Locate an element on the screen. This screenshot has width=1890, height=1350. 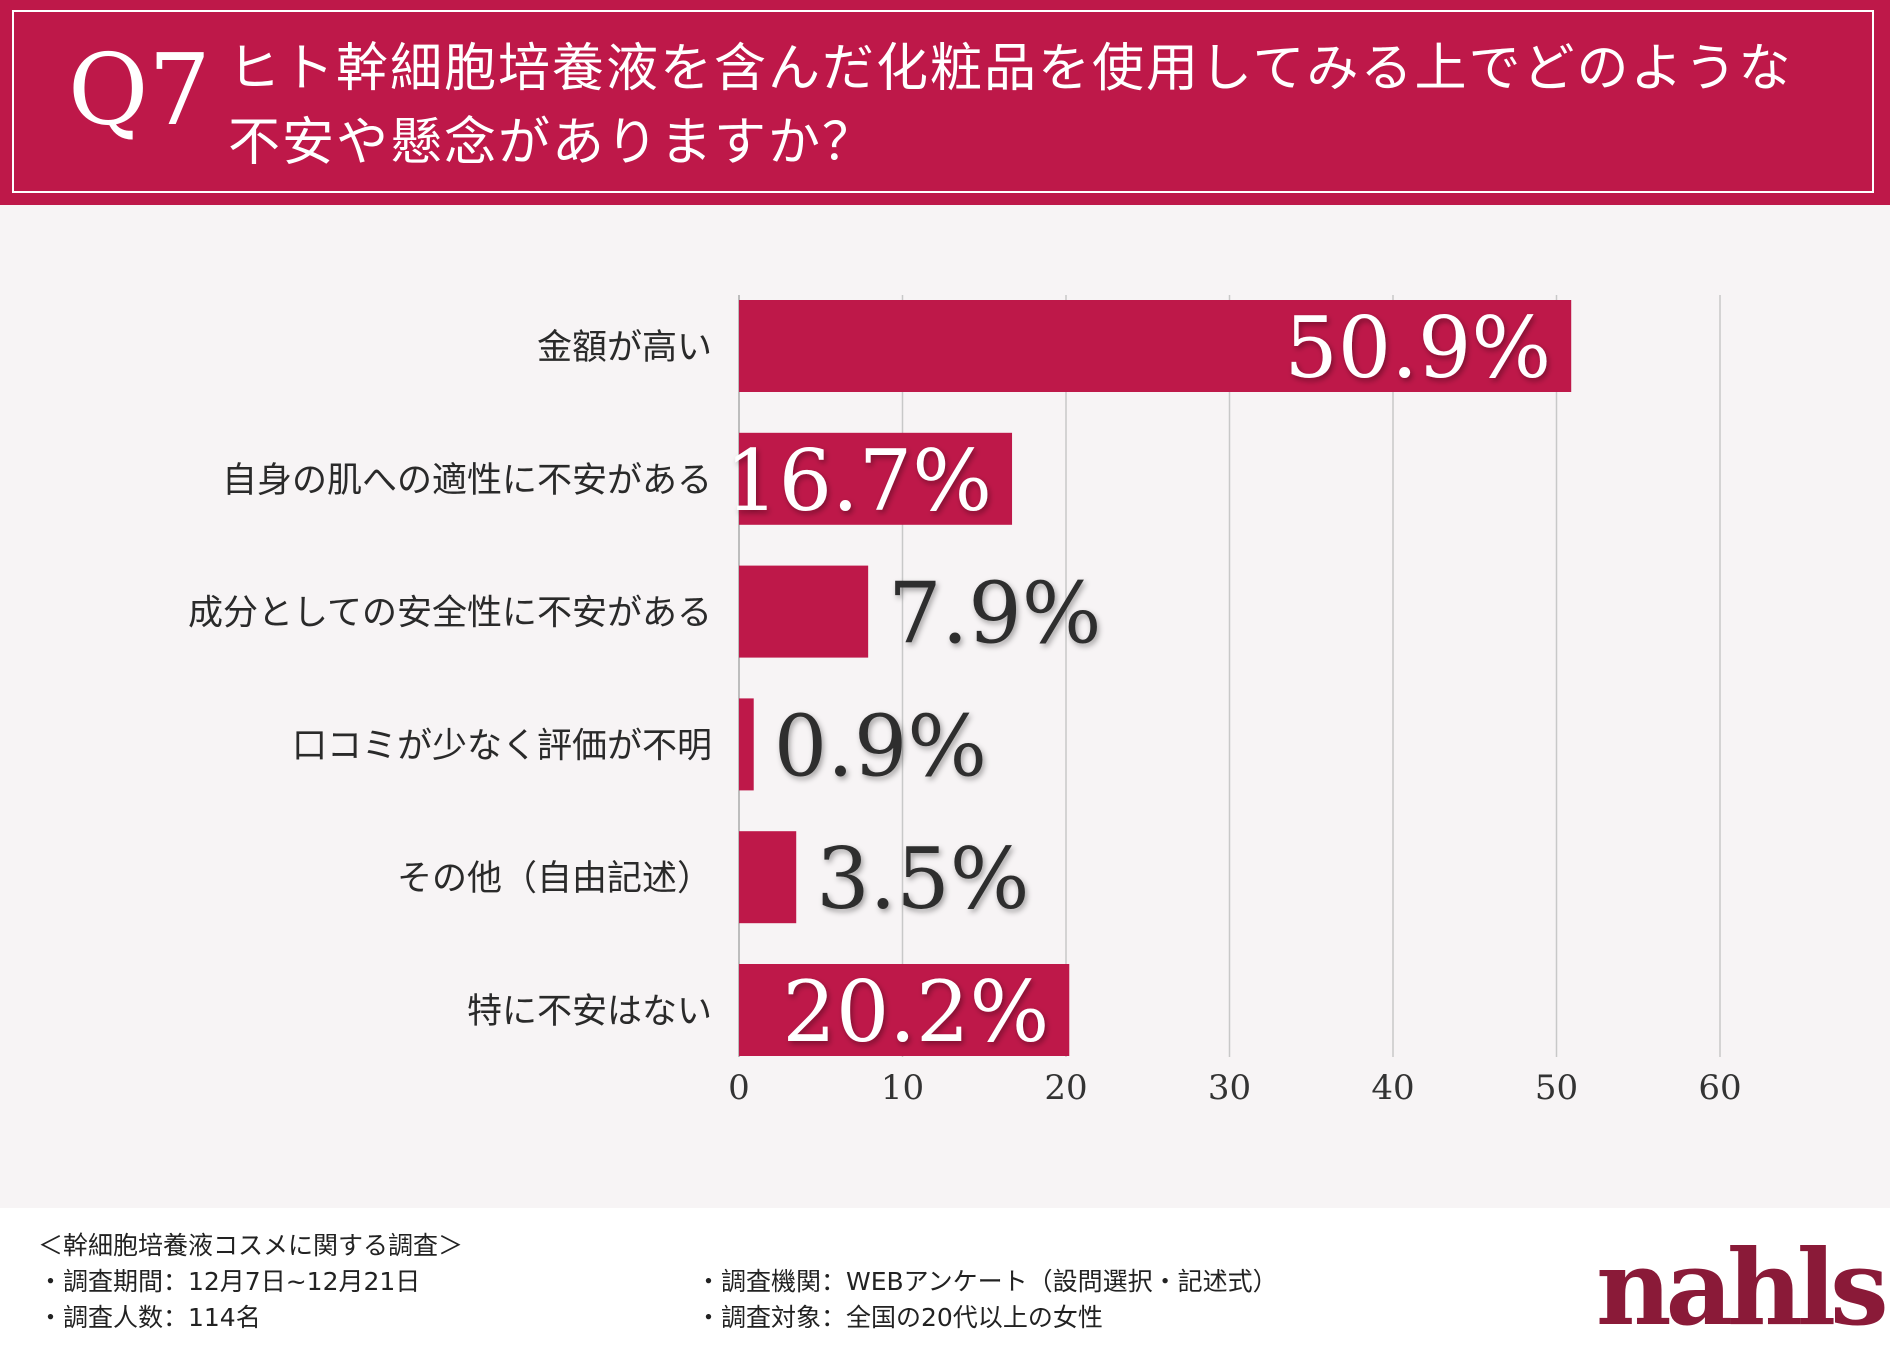
question-line-1: ヒト幹細胞培養液を含んだ化粧品を使用してみる上でどのような is located at coordinates (1010, 69).